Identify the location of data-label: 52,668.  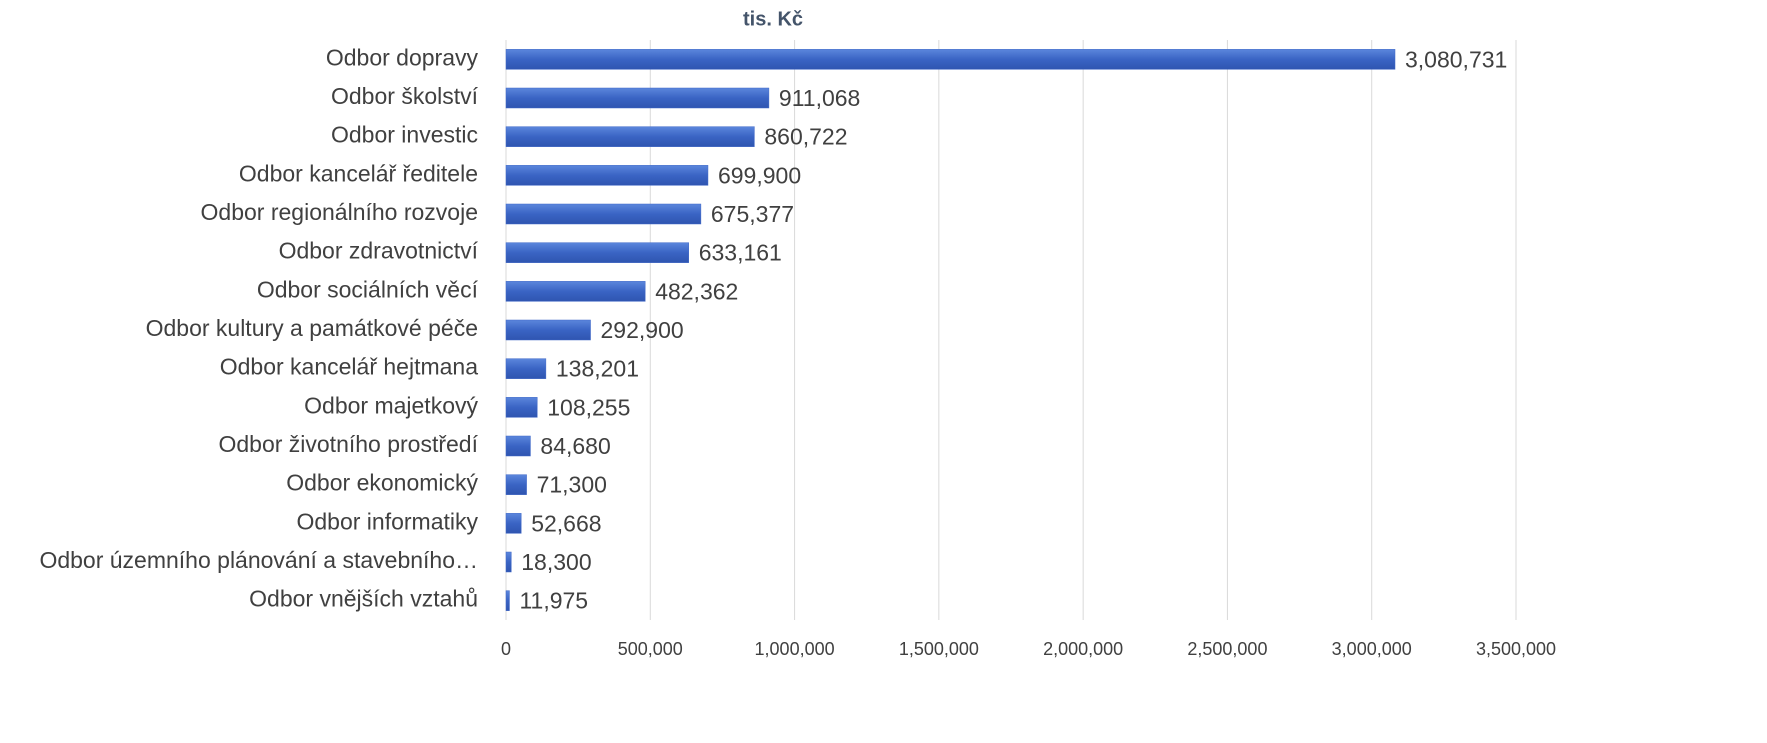
(566, 523).